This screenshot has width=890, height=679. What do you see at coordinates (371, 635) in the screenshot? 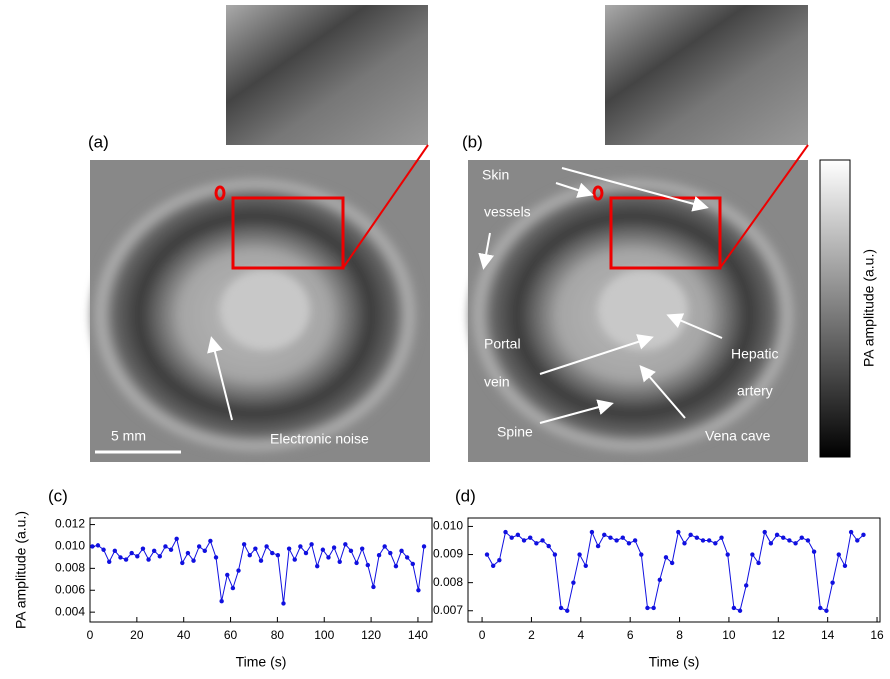
I see `x-tick-label: 120` at bounding box center [371, 635].